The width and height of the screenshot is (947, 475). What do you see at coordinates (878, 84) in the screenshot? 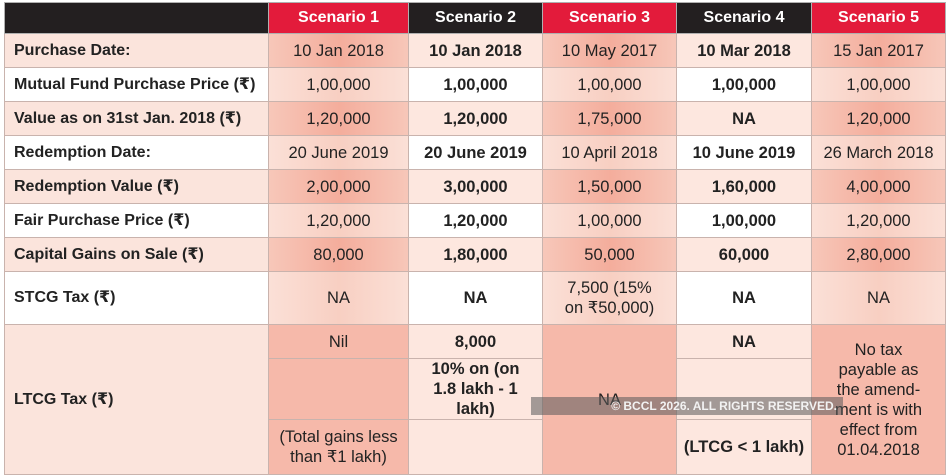
I see `cell-s5: 1,00,000` at bounding box center [878, 84].